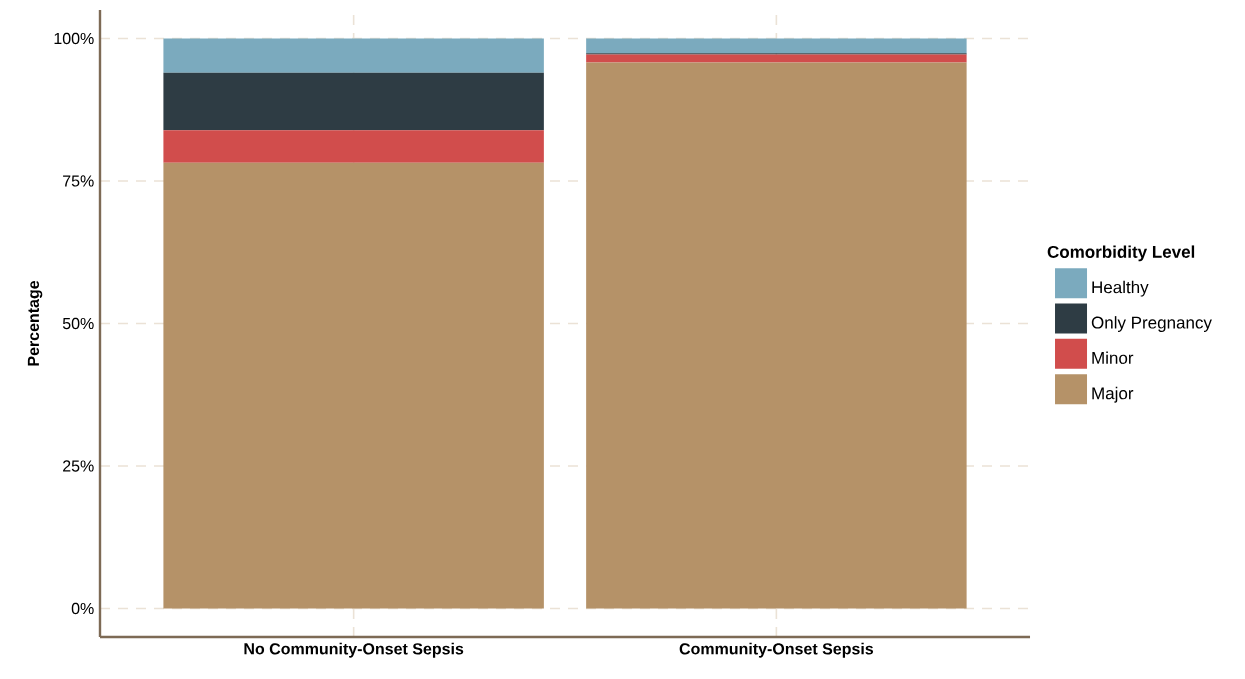  What do you see at coordinates (35, 323) in the screenshot?
I see `y-axis-title: Percentage` at bounding box center [35, 323].